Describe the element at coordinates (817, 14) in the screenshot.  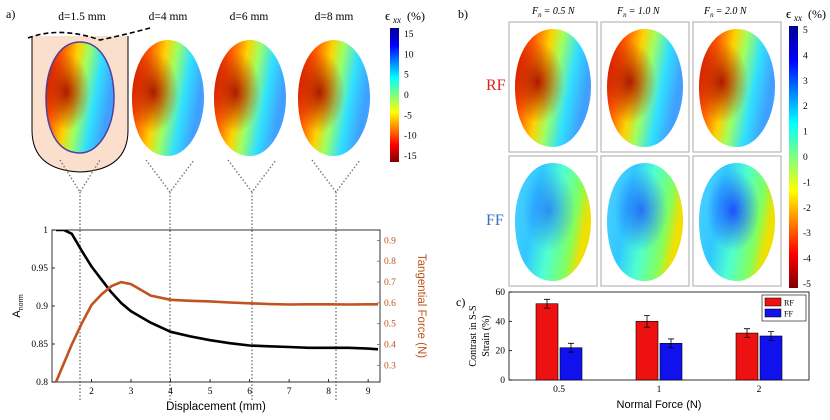
I see `colorbar-b-unit: (%)` at that location.